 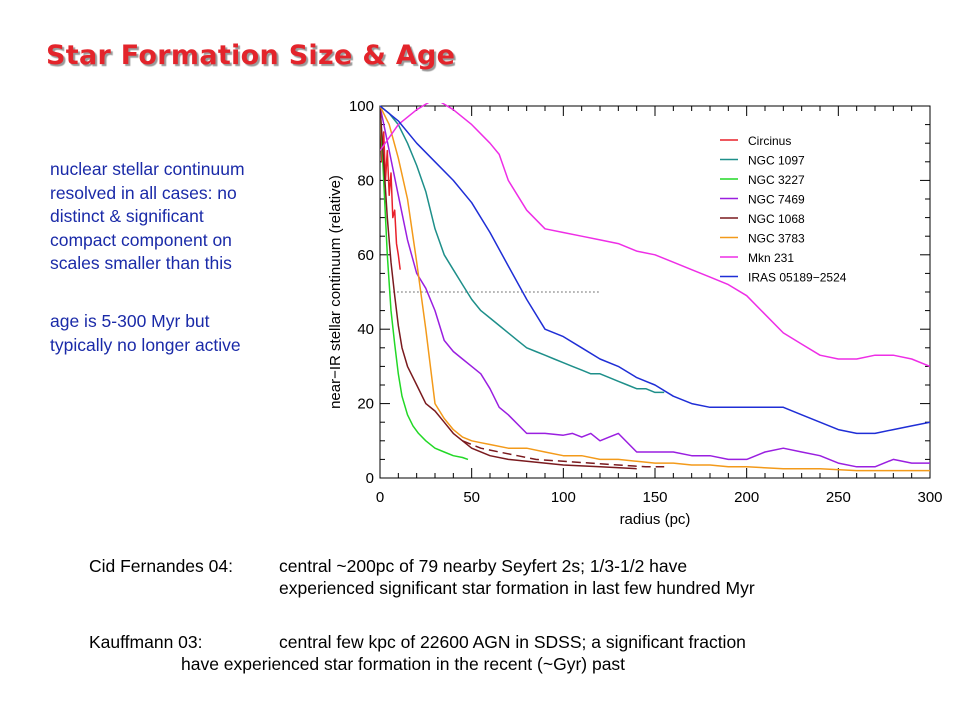 I want to click on note-line: typically no longer active, so click(x=145, y=344).